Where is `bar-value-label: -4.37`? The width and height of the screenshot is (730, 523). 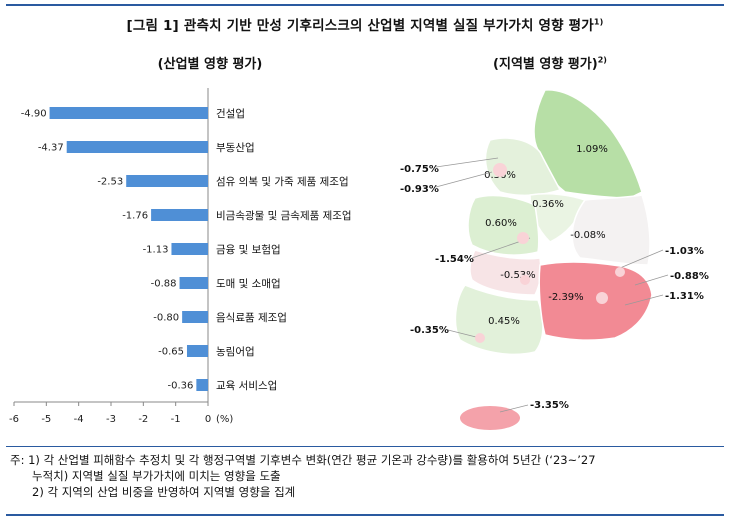 bar-value-label: -4.37 is located at coordinates (51, 148).